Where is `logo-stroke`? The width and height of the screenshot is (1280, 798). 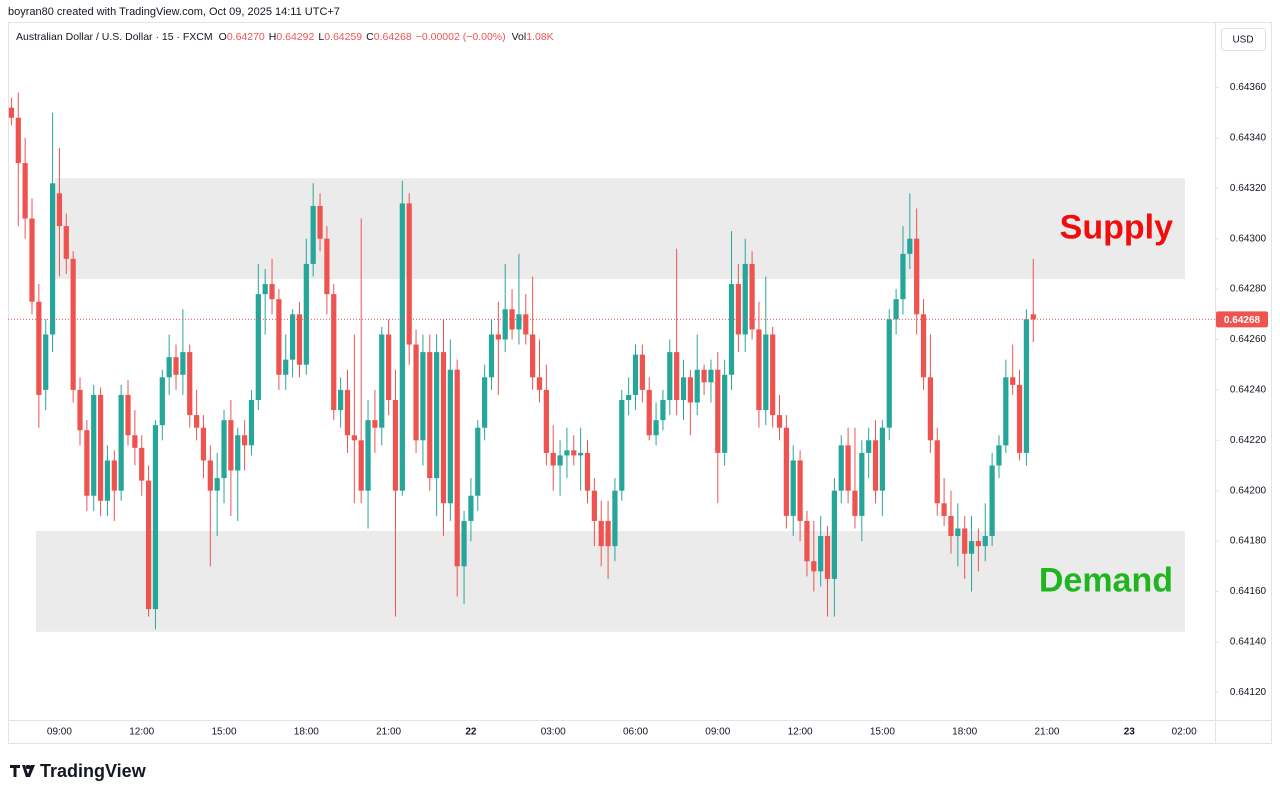
logo-stroke is located at coordinates (31, 771).